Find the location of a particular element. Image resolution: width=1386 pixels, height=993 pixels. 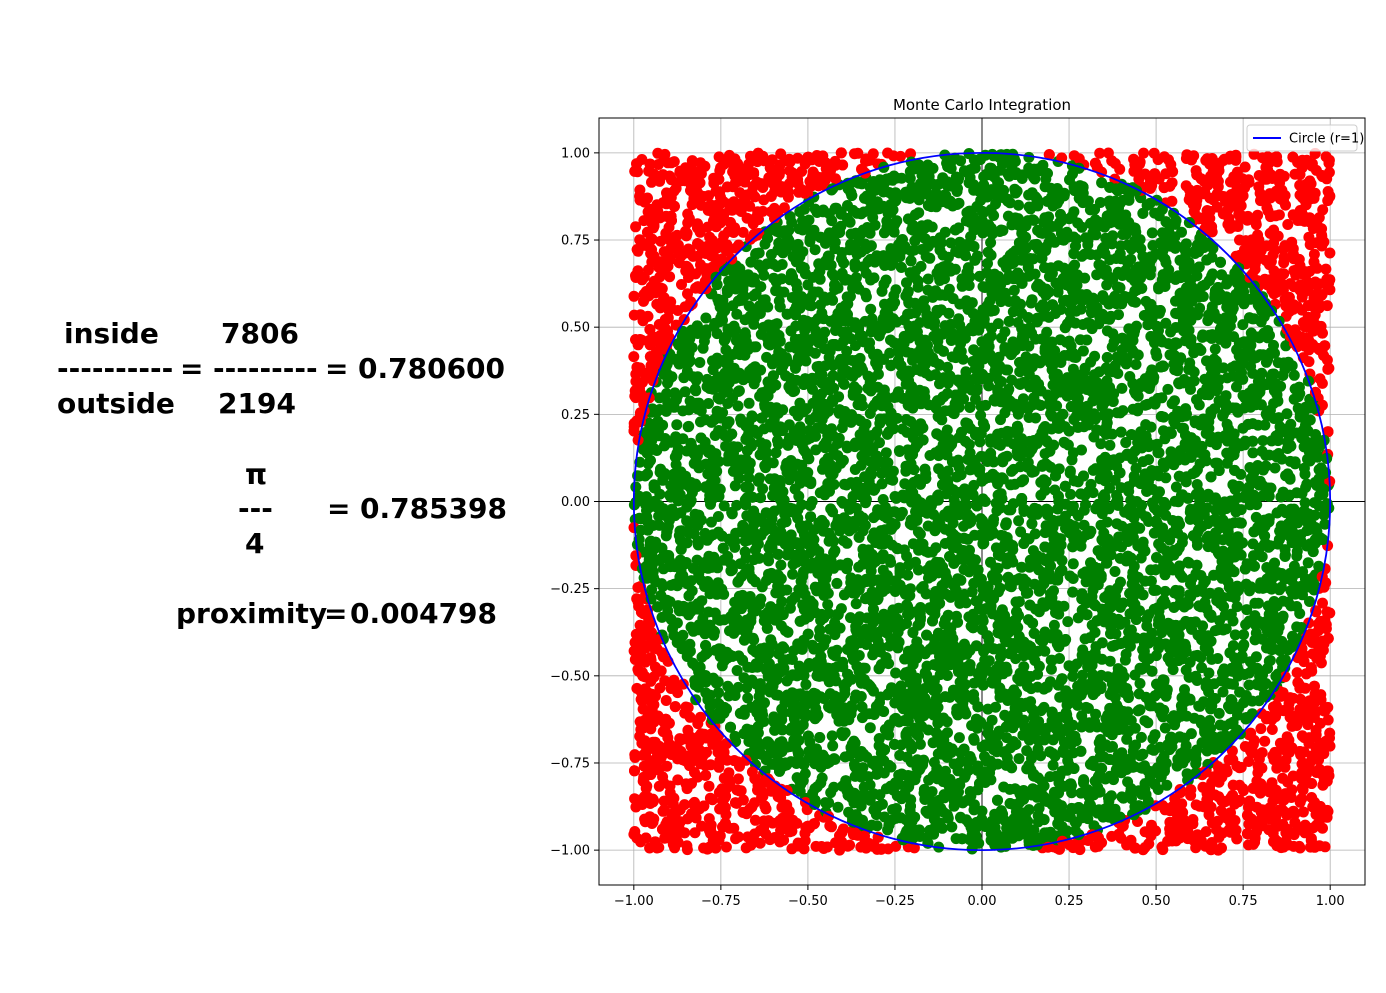

outside-label: outside is located at coordinates (116, 403).